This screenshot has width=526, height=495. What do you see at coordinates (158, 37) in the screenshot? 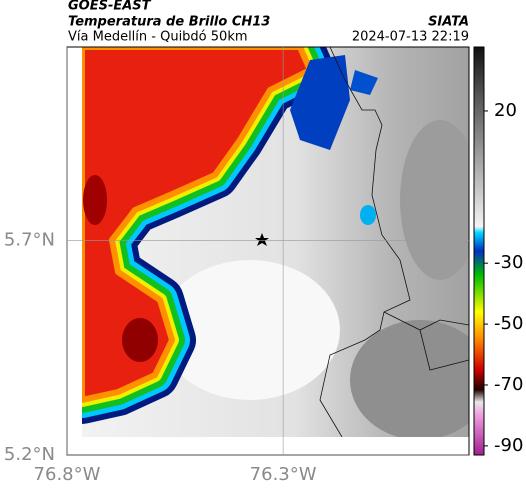
I see `route: Vía Medellín - Quibdó 50km` at bounding box center [158, 37].